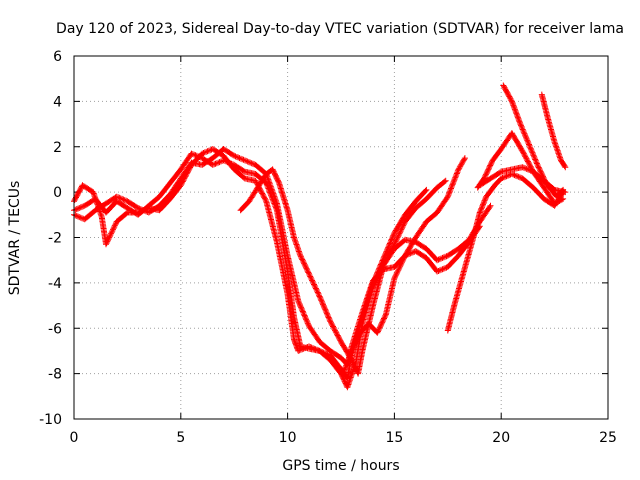 The height and width of the screenshot is (480, 640). I want to click on y-tick-label: -4, so click(55, 284).